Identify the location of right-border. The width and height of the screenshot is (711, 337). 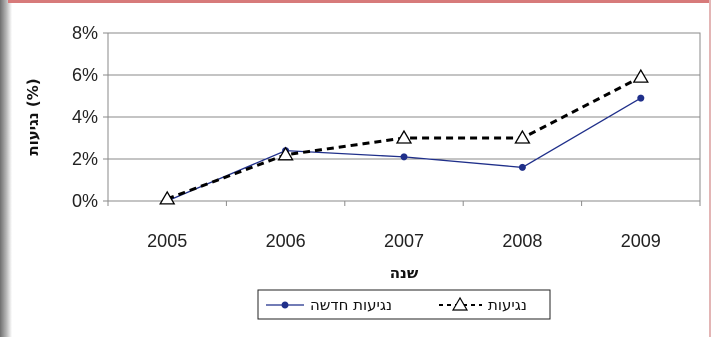
(710, 168).